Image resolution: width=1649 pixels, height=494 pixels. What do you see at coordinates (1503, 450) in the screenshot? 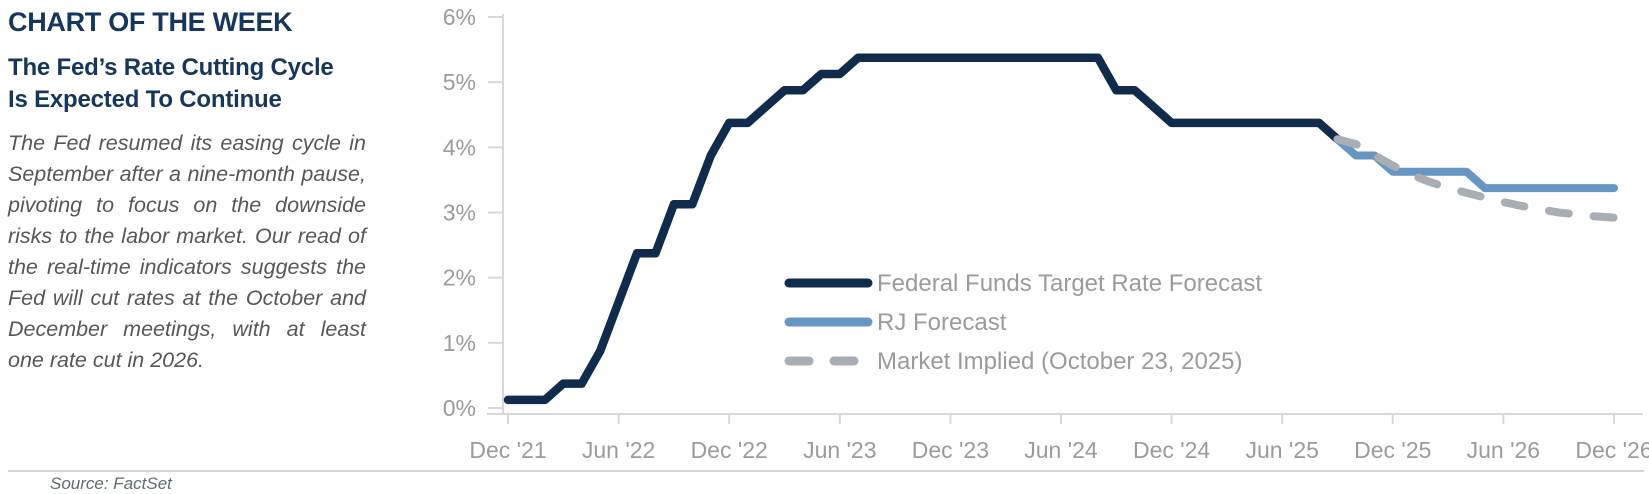
I see `x-tick-label: Jun '26` at bounding box center [1503, 450].